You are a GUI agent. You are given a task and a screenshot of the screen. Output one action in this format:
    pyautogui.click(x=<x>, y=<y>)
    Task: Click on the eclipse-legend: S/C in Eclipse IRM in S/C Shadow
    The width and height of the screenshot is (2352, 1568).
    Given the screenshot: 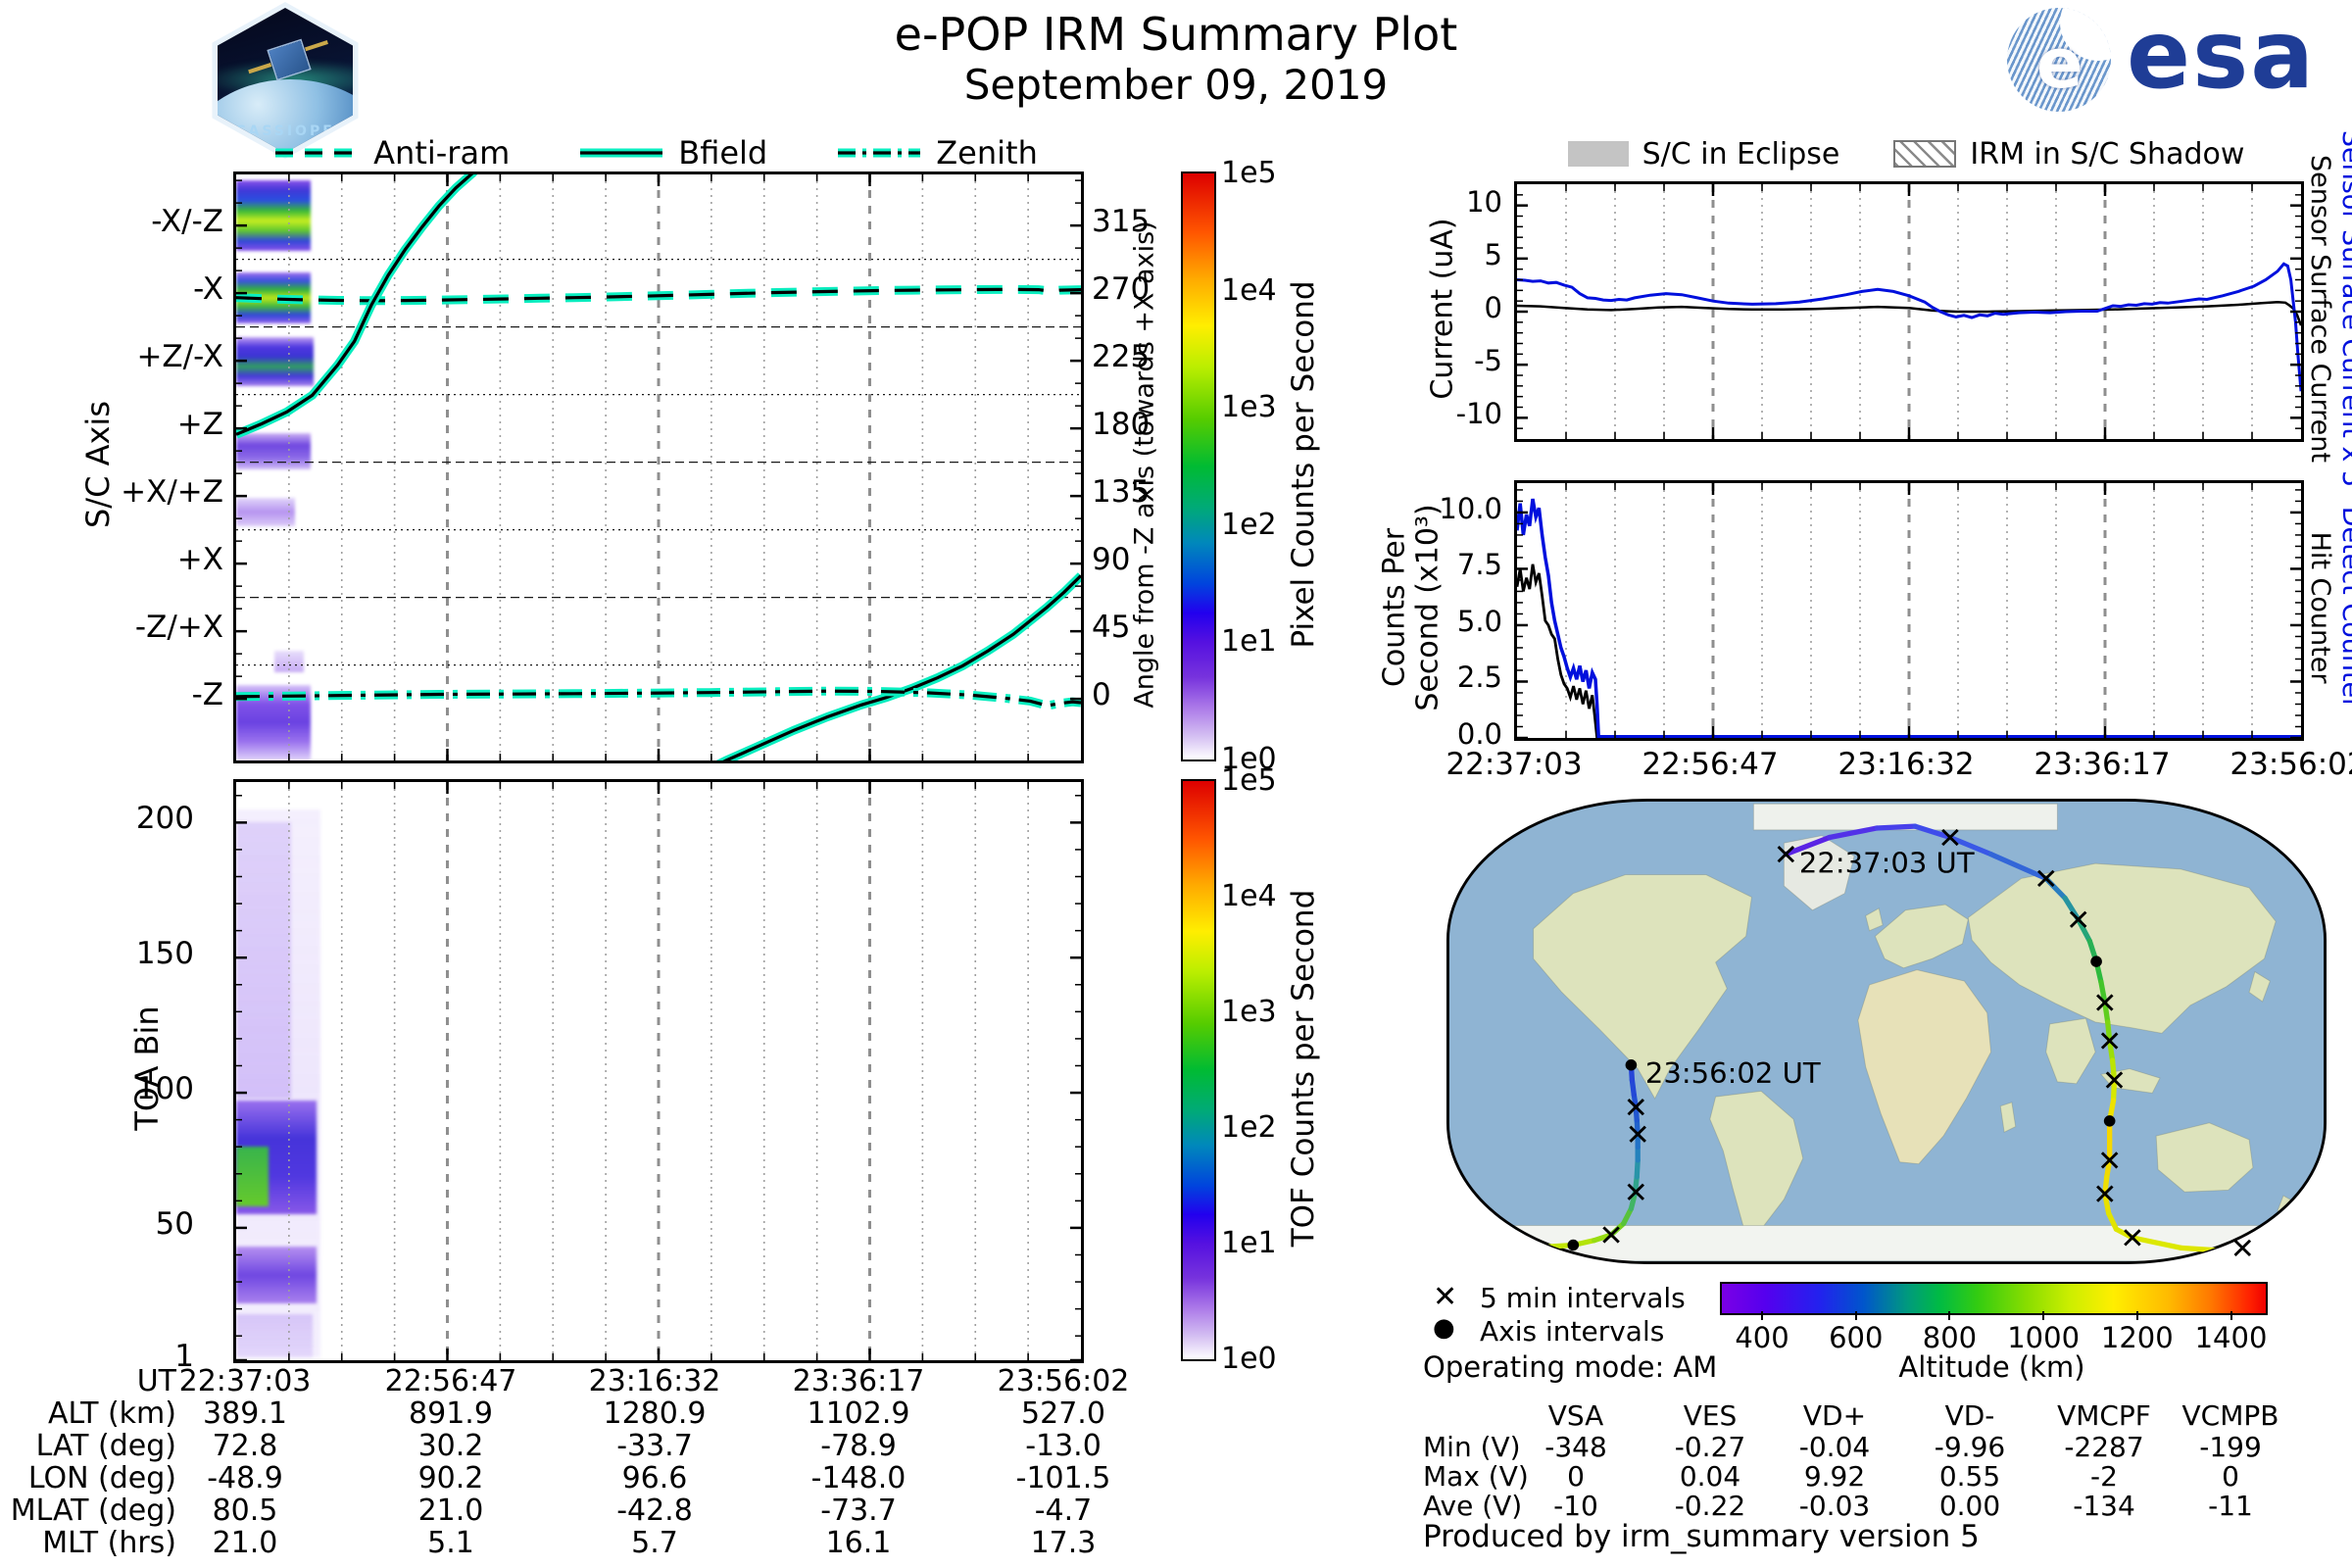 What is the action you would take?
    pyautogui.click(x=1906, y=154)
    